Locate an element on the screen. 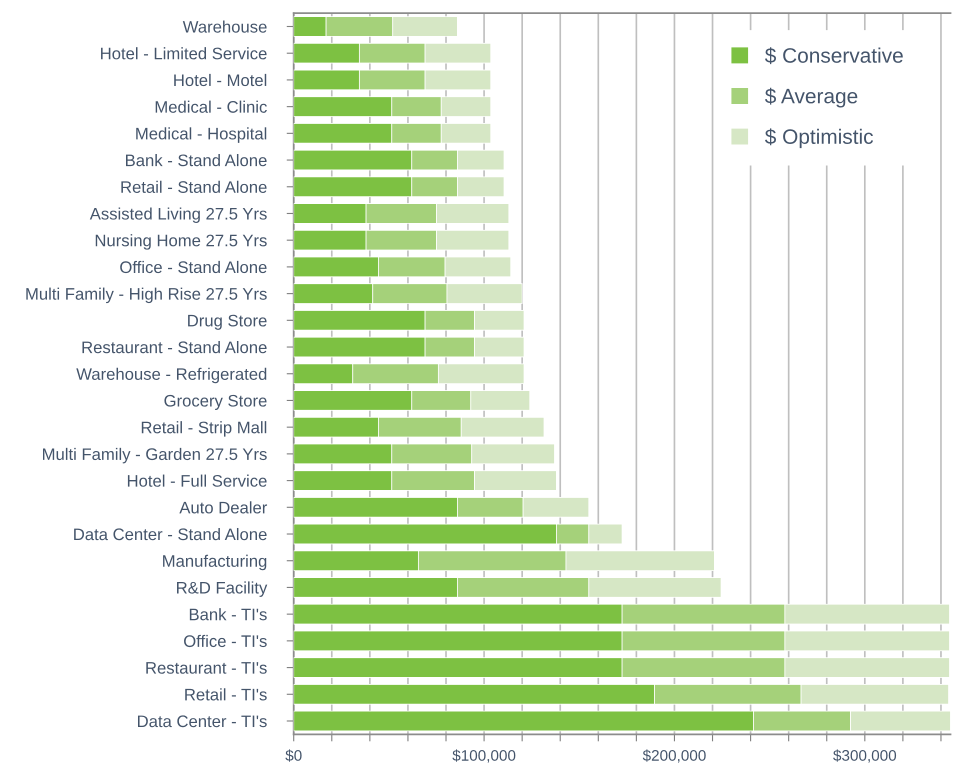  y-tick-label: Medical - Clinic is located at coordinates (211, 106).